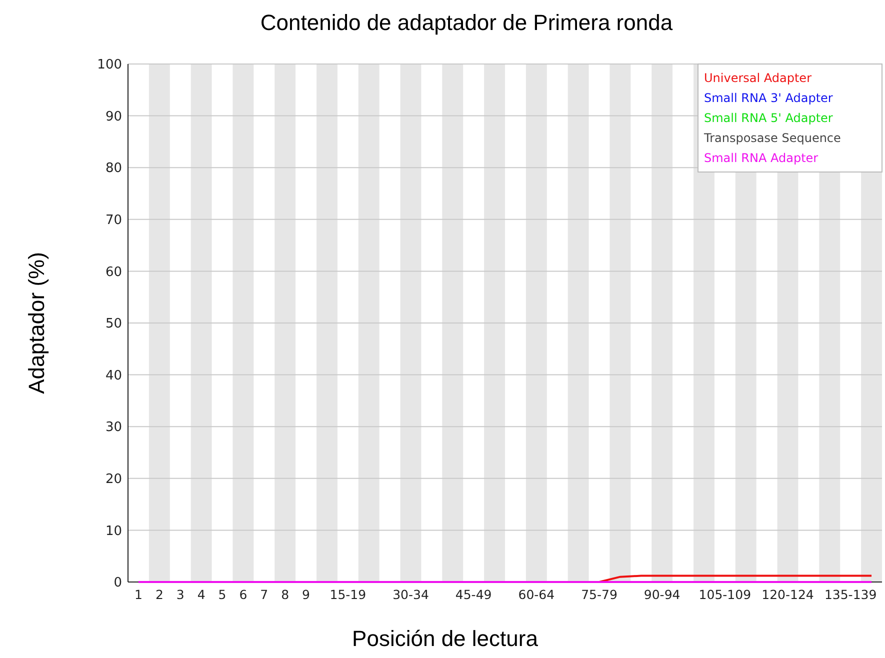  Describe the element at coordinates (113, 531) in the screenshot. I see `y-tick-label: 10` at that location.